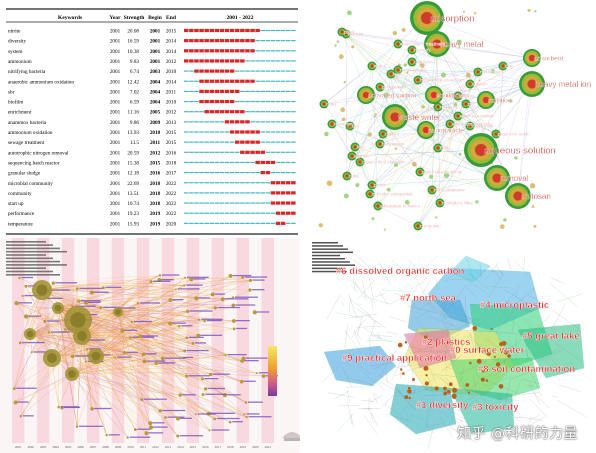 The height and width of the screenshot is (453, 596). I want to click on row-end: 2010, so click(171, 72).